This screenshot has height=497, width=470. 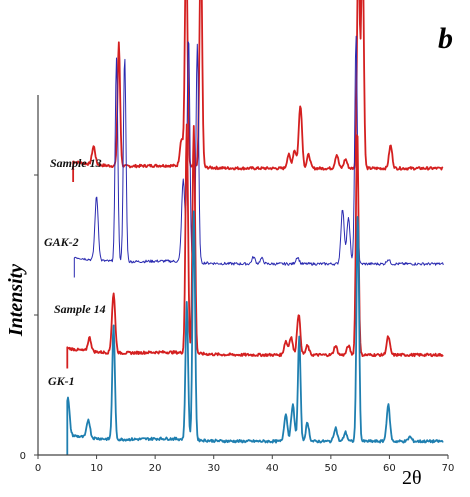 I want to click on x-tick-label-60: 60, so click(x=389, y=468).